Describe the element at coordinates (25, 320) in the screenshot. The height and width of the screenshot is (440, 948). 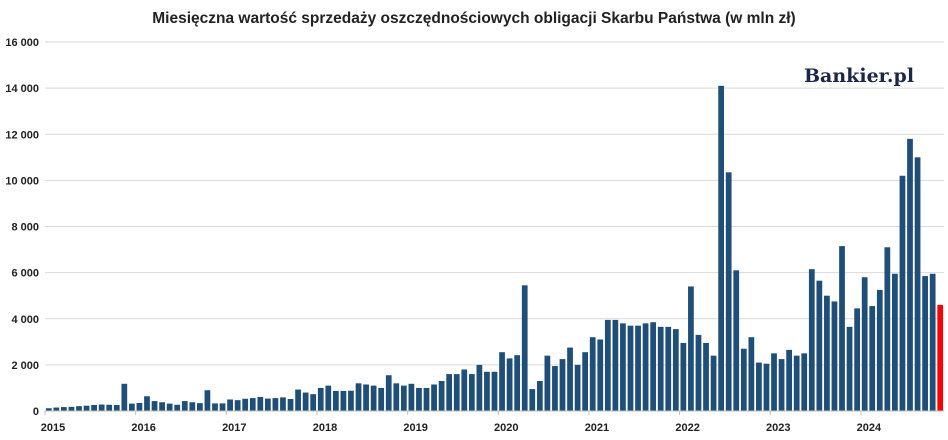
I see `y-tick-label: 4 000` at that location.